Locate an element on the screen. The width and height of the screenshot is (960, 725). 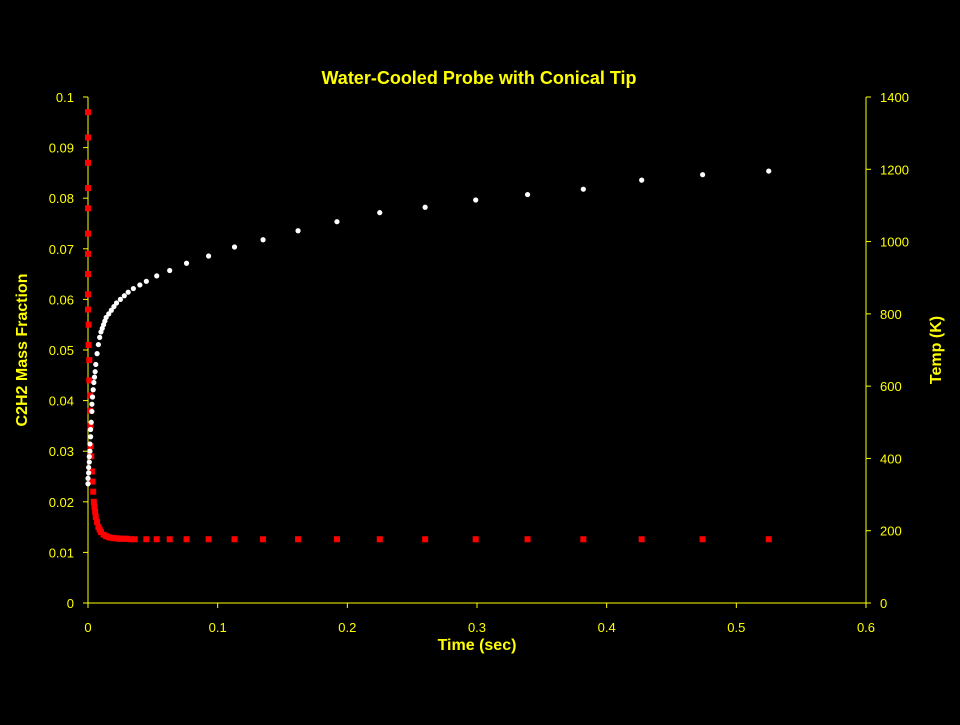
y-tick-label: 0.07 is located at coordinates (61, 249).